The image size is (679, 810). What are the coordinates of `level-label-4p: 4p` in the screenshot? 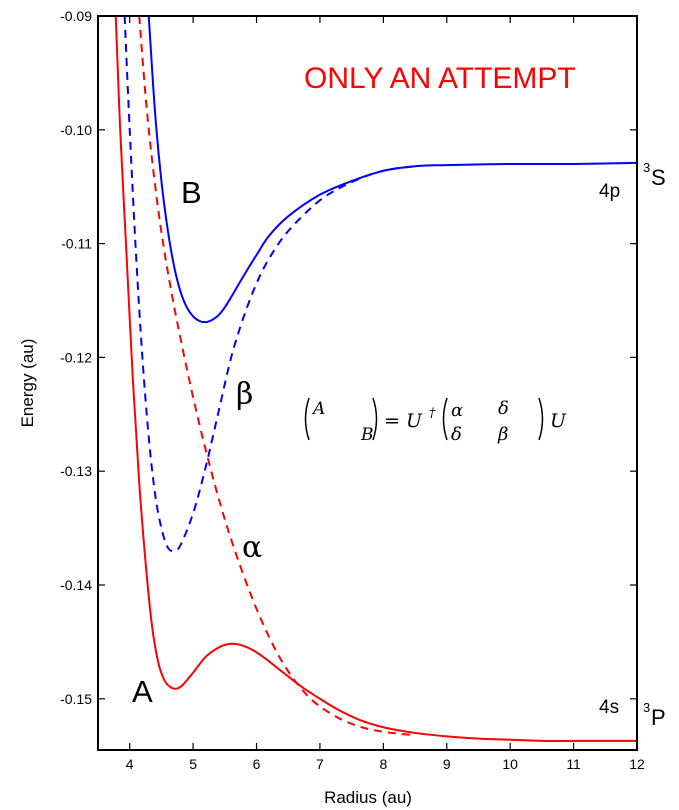 It's located at (609, 191).